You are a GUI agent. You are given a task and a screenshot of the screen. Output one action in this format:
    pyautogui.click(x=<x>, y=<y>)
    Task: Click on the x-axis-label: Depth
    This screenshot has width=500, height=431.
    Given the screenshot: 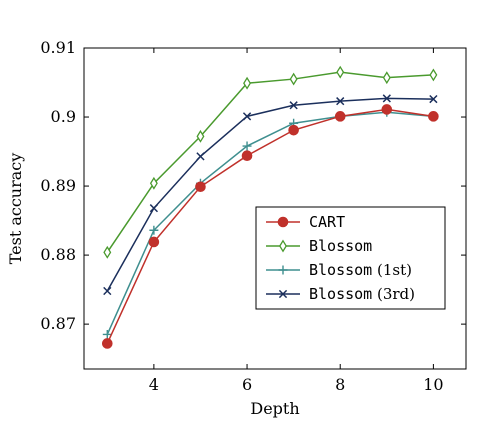 What is the action you would take?
    pyautogui.click(x=274, y=408)
    